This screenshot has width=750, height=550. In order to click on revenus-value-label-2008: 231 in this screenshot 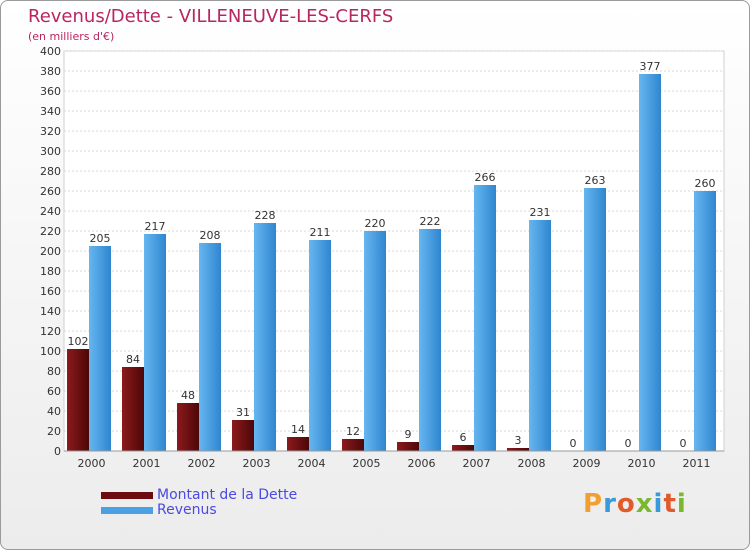, I will do `click(540, 212)`.